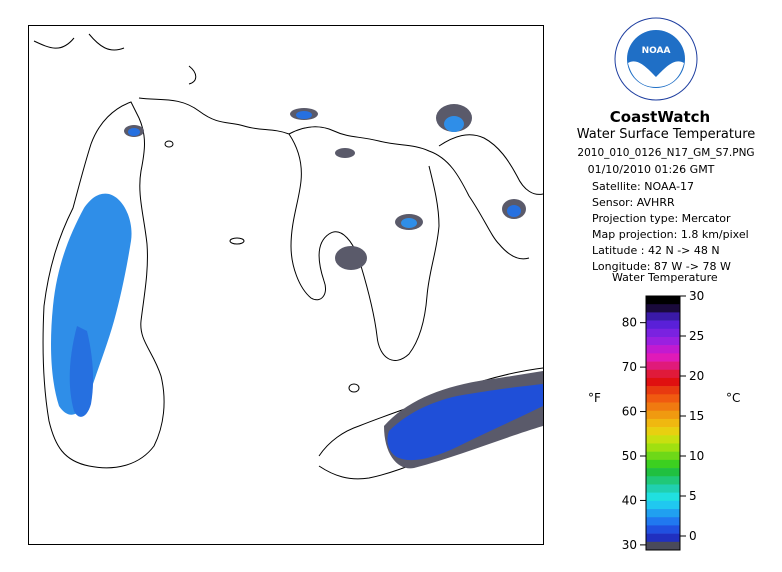 The height and width of the screenshot is (572, 782). I want to click on celsius-label-5: 5, so click(693, 496).